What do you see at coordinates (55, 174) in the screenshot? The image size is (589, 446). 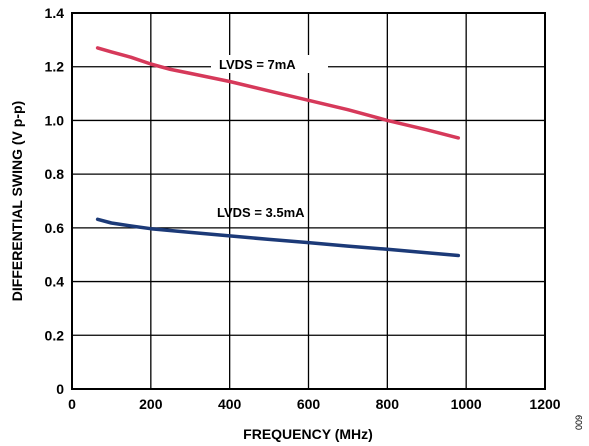 I see `y-tick-label: 0.8` at bounding box center [55, 174].